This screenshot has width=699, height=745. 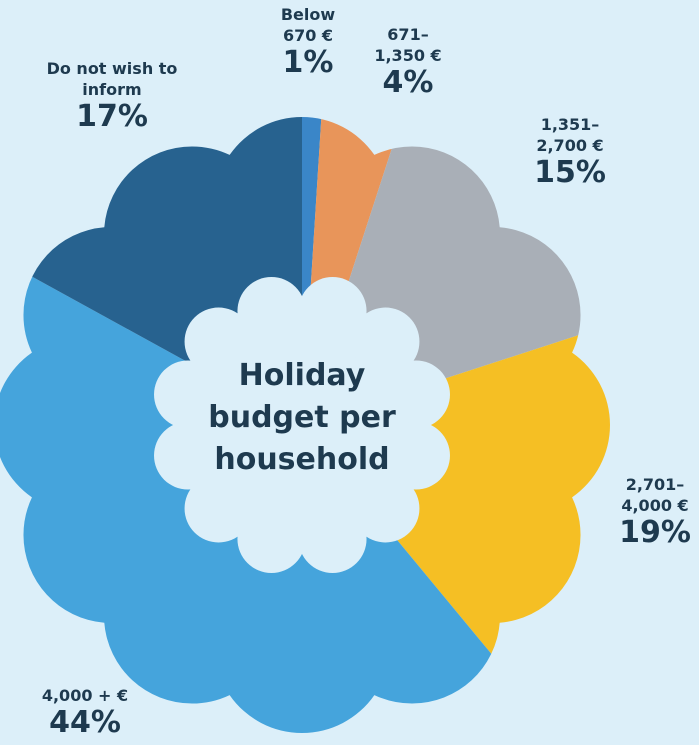 I want to click on value-label: 44%, so click(x=85, y=722).